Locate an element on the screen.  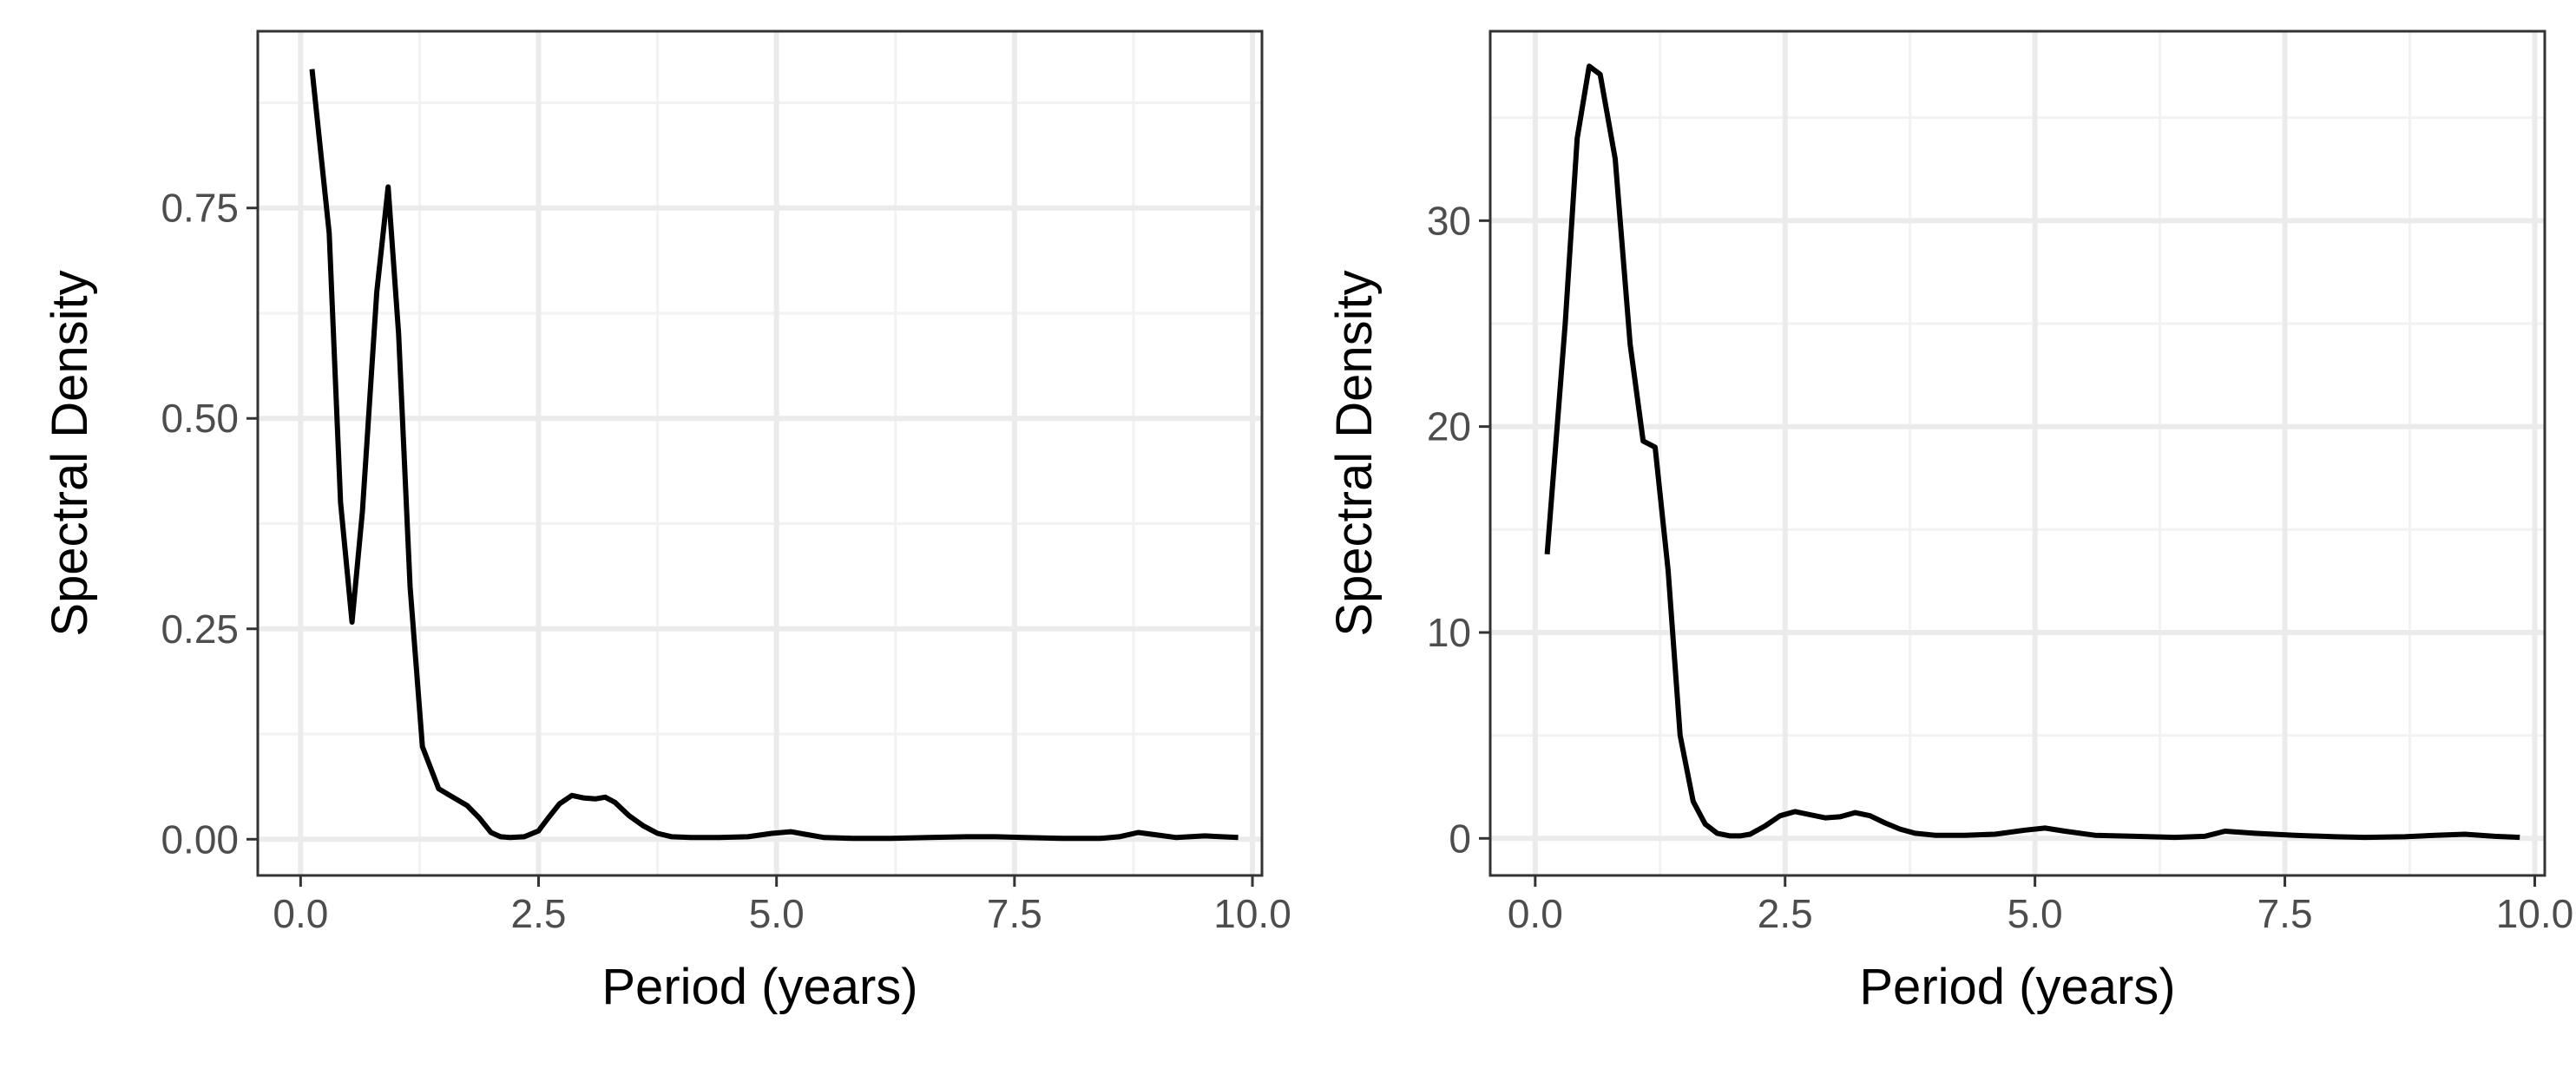
left-y-tick-label: 0.75 is located at coordinates (200, 208).